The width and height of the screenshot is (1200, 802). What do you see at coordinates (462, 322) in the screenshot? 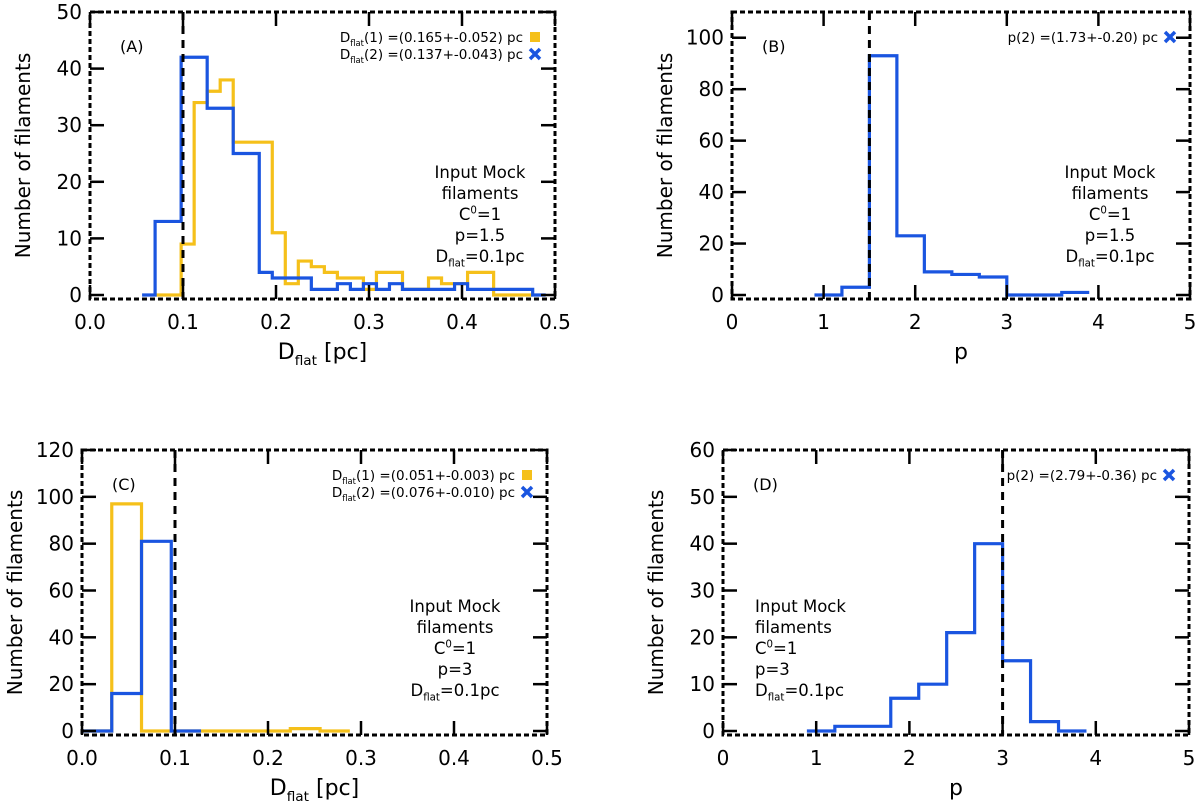
I see `x-tick-label: 0.4` at bounding box center [462, 322].